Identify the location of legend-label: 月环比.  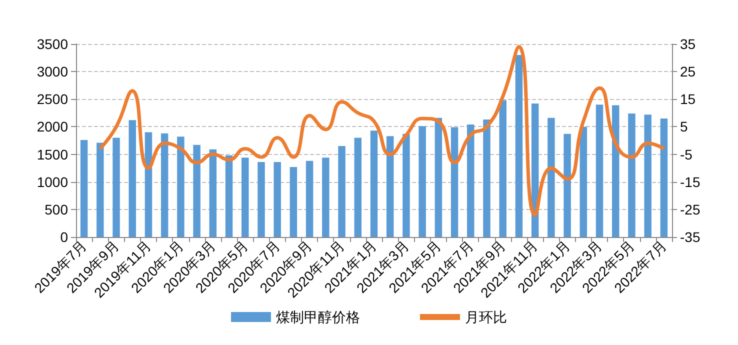
(486, 317).